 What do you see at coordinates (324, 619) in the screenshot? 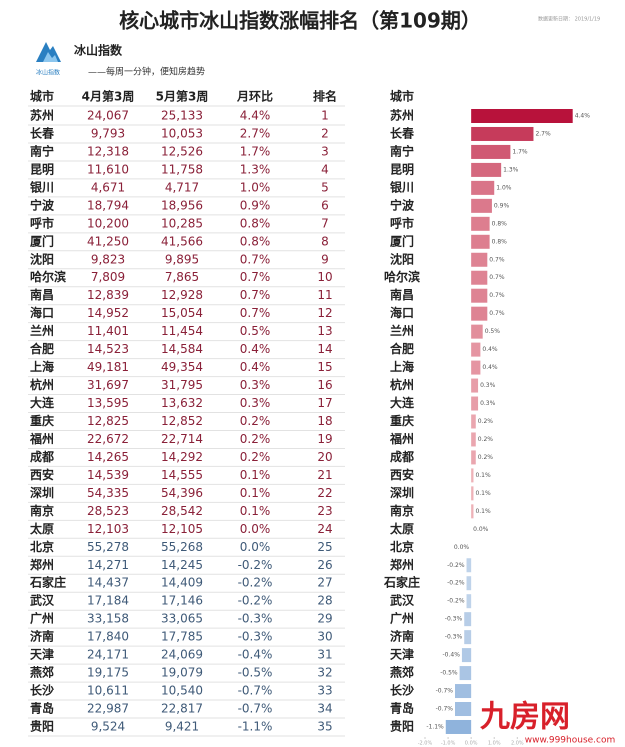
I see `table-cell: 29` at bounding box center [324, 619].